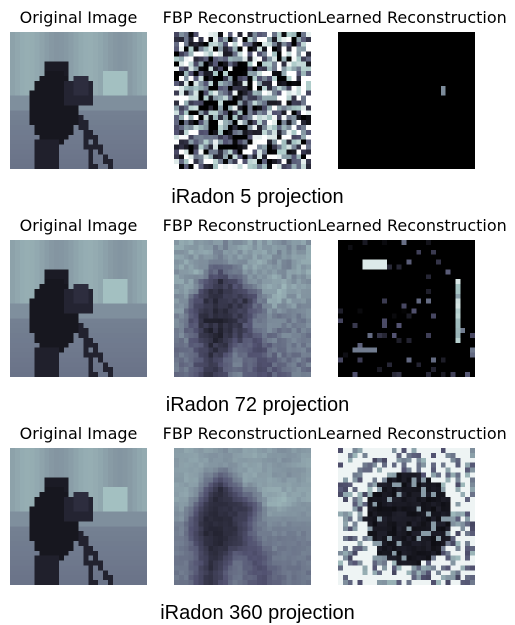 The width and height of the screenshot is (515, 625). I want to click on row1-fbp-title: FBP Reconstruction, so click(240, 17).